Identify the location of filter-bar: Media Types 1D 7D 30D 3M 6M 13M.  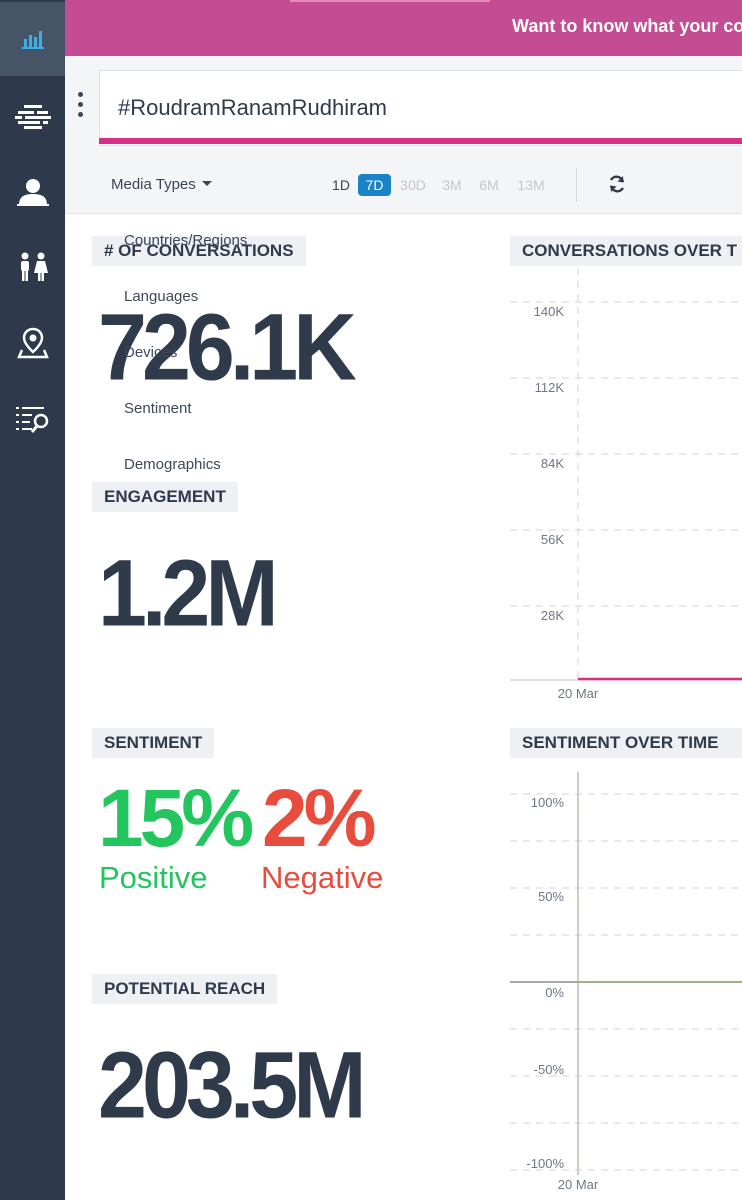
(403, 185).